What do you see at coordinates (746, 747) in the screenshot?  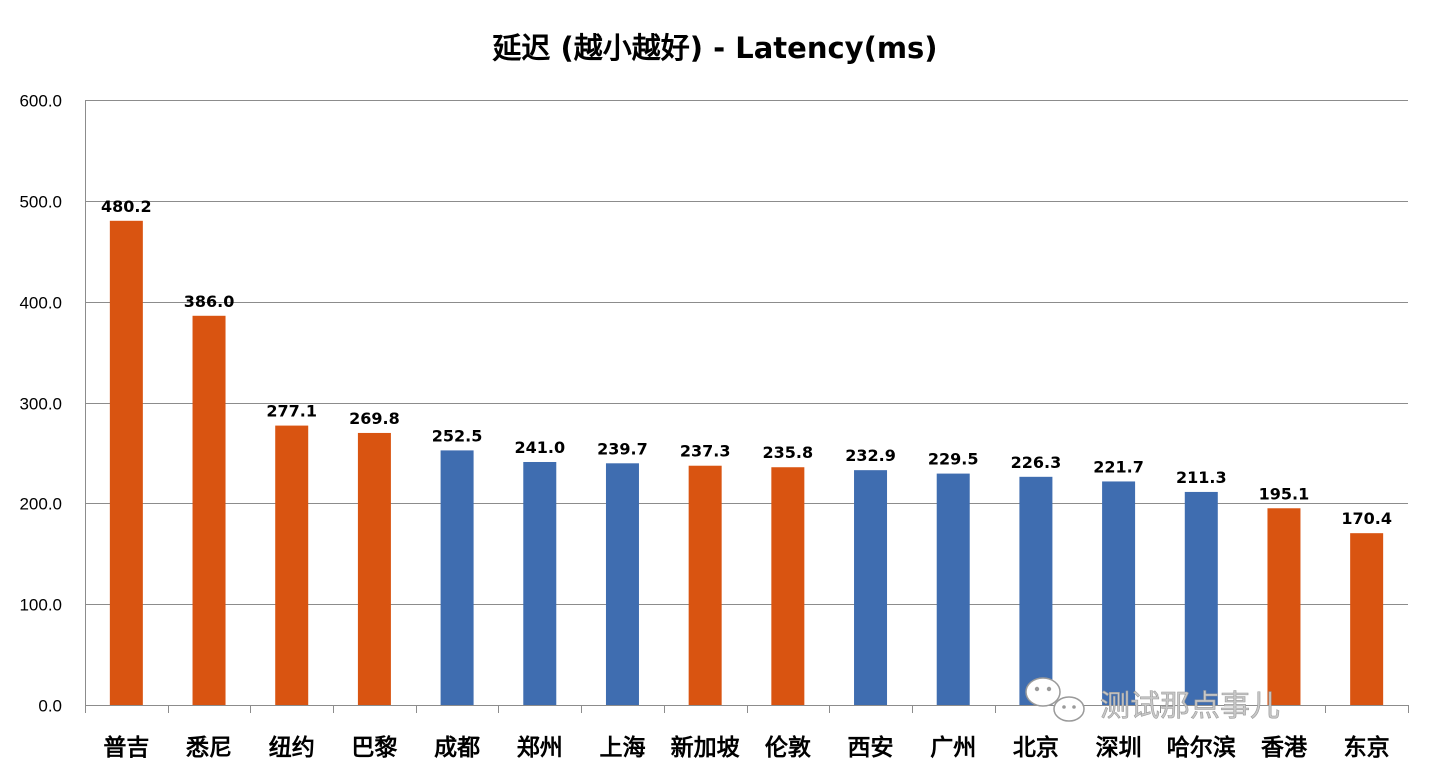 I see `x-axis-categories: 普吉 悉尼 纽约 巴黎 成都 郑州 上海 新加坡 伦敦 西安 广州 北京 深圳 哈尔滨 香港 东京` at bounding box center [746, 747].